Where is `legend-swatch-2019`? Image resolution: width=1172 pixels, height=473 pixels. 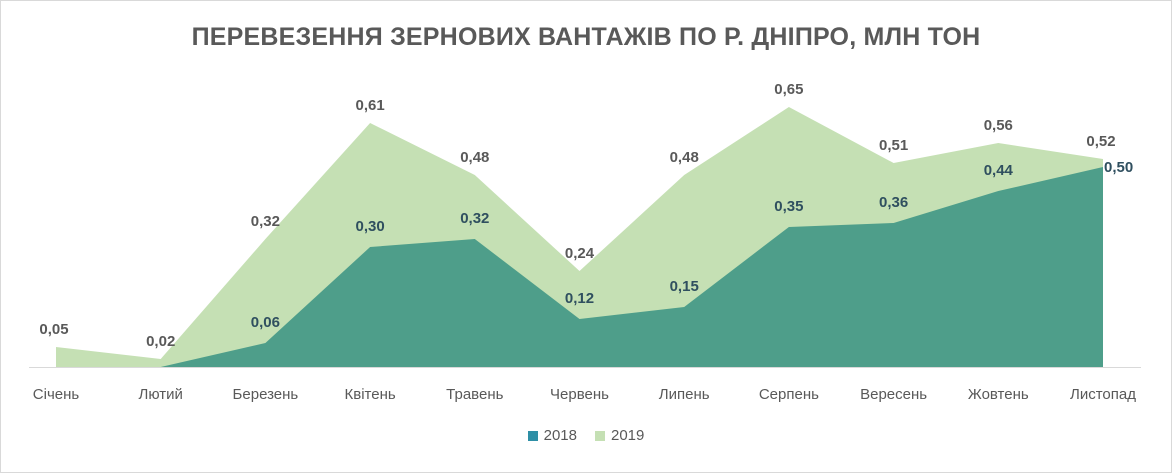
legend-swatch-2019 is located at coordinates (600, 435).